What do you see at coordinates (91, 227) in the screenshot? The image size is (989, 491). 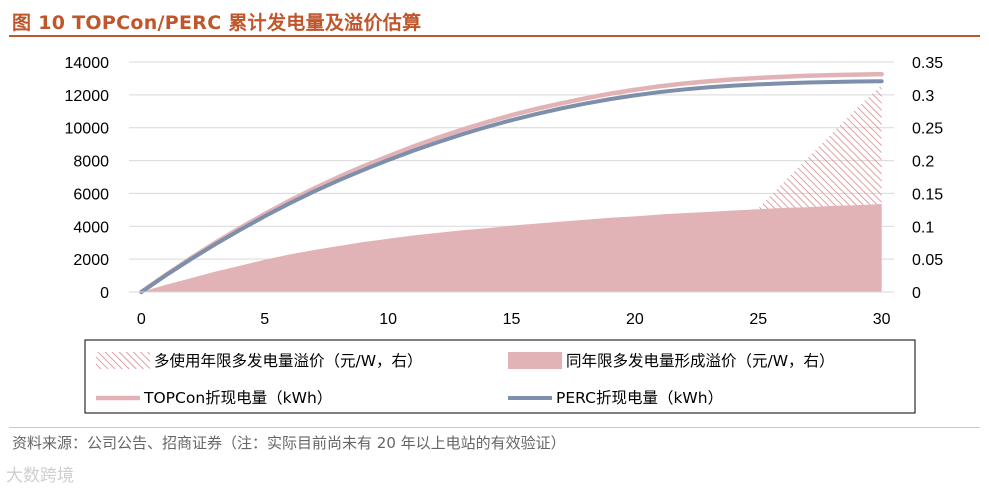 I see `y-left-tick-label: 4000` at bounding box center [91, 227].